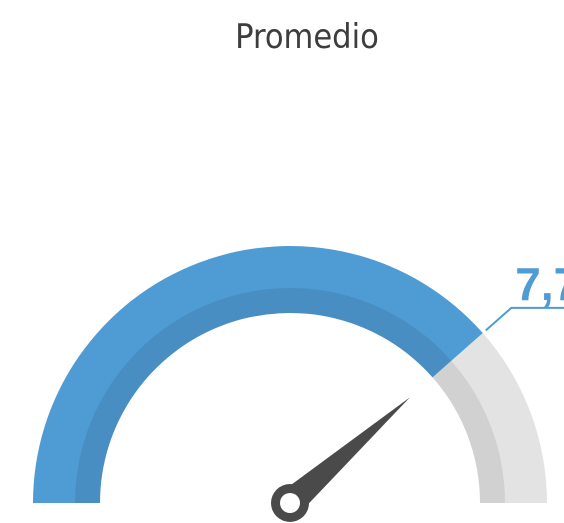 This screenshot has width=564, height=523. What do you see at coordinates (290, 503) in the screenshot?
I see `needle-hub-center` at bounding box center [290, 503].